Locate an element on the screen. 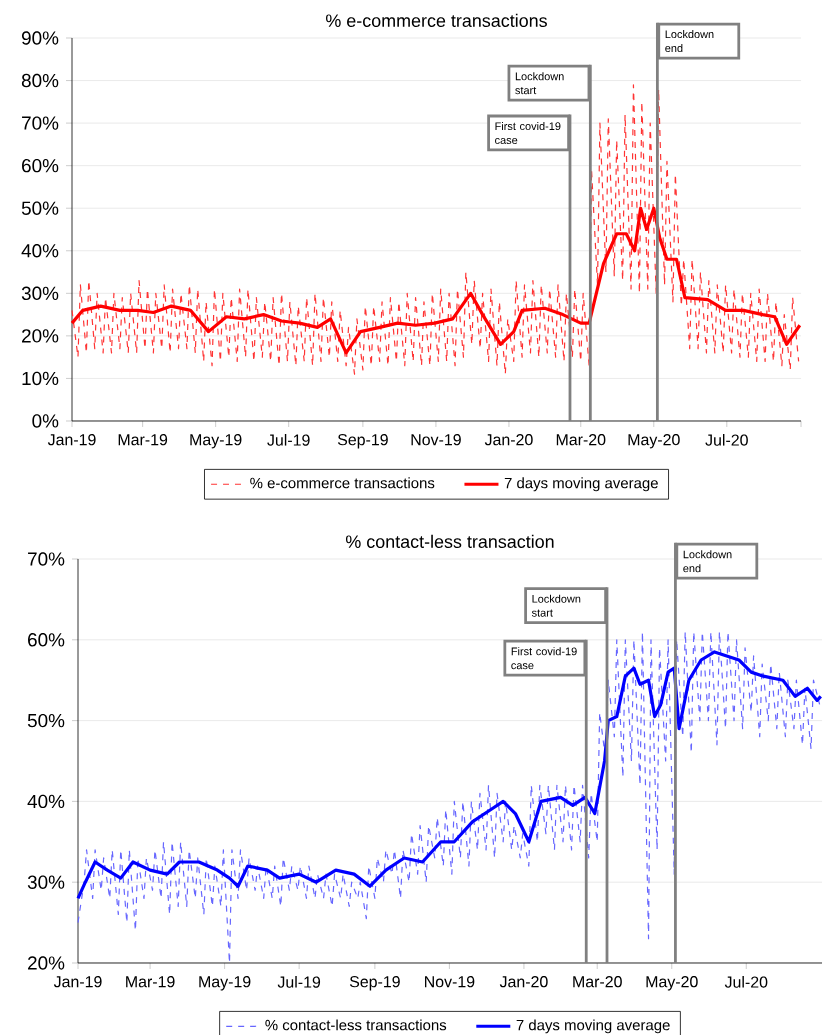  y-tick-label: 0% is located at coordinates (45, 421).